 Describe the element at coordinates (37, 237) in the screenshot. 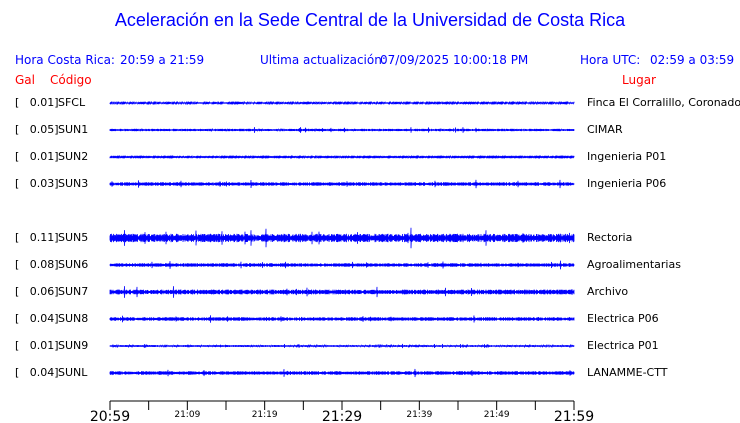

I see `station-gal: [ 0.11]` at that location.